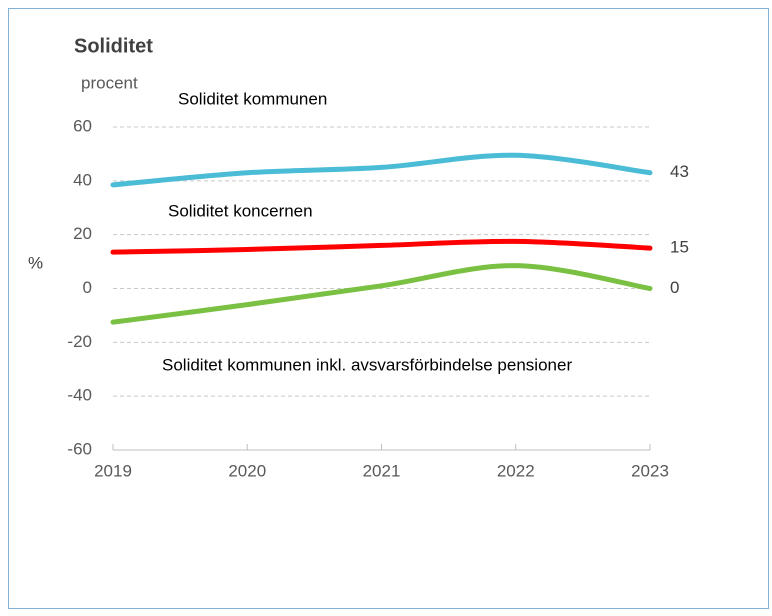 Image resolution: width=772 pixels, height=616 pixels. Describe the element at coordinates (240, 210) in the screenshot. I see `series-name: Soliditet koncernen` at that location.